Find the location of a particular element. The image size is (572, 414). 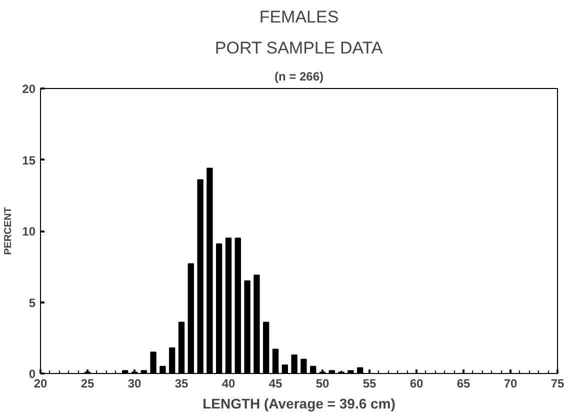

text: (n = 266) is located at coordinates (299, 77).